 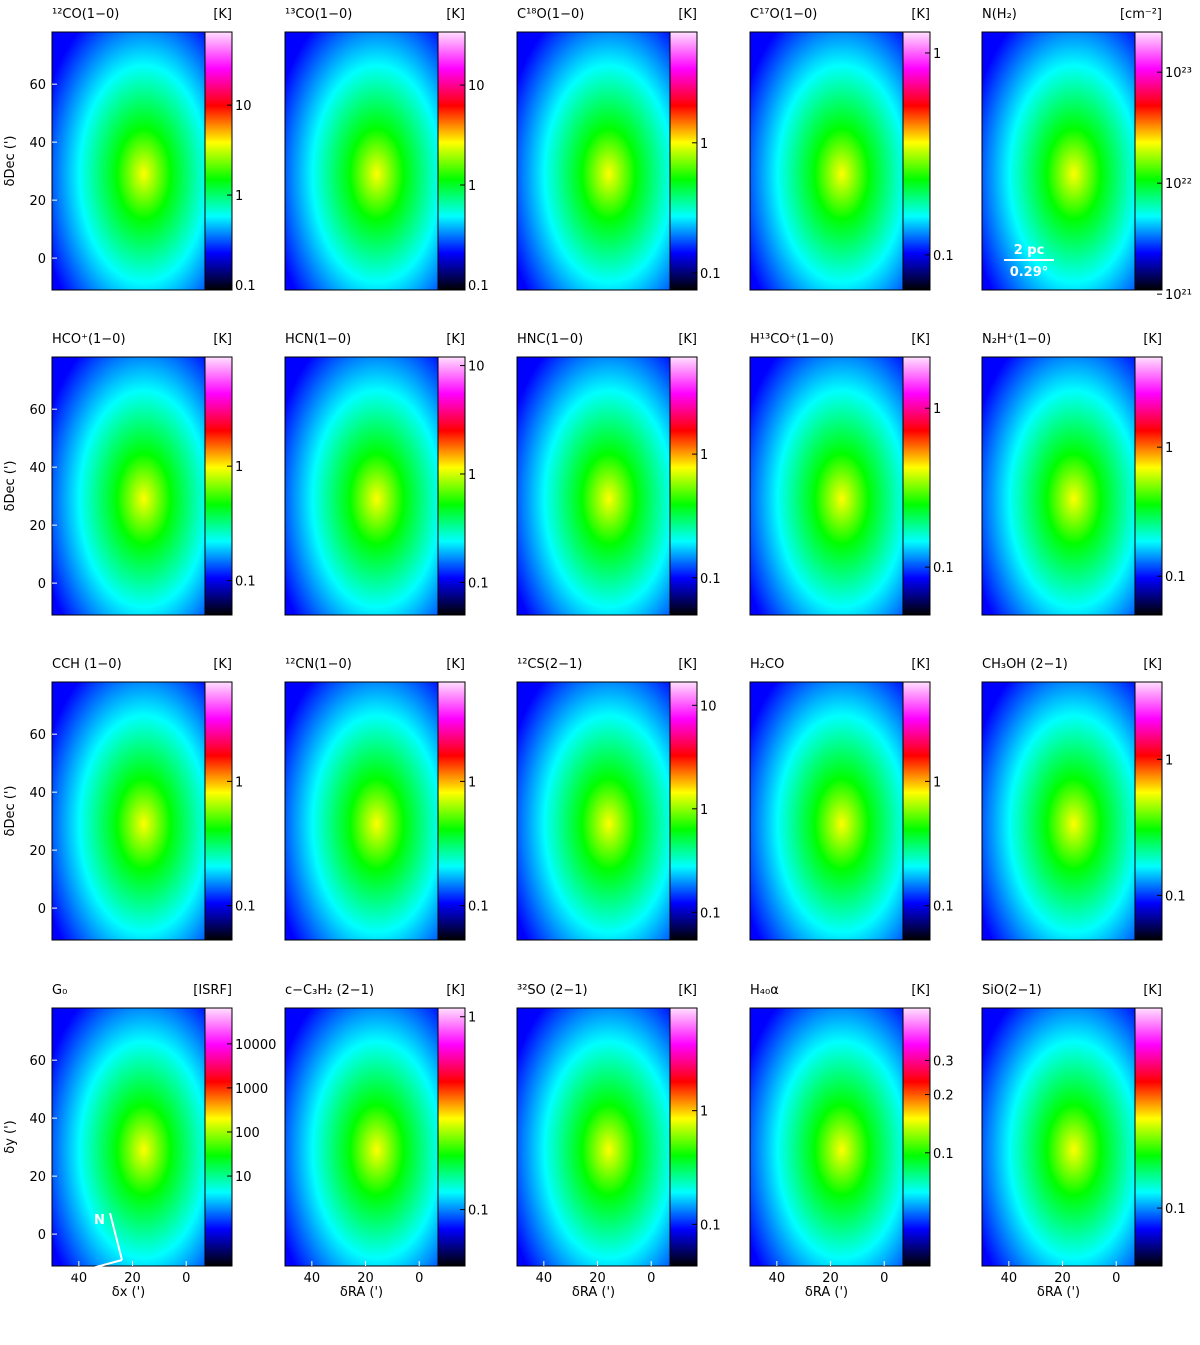 What do you see at coordinates (318, 664) in the screenshot?
I see `panel-title: ¹²CN(1−0)` at bounding box center [318, 664].